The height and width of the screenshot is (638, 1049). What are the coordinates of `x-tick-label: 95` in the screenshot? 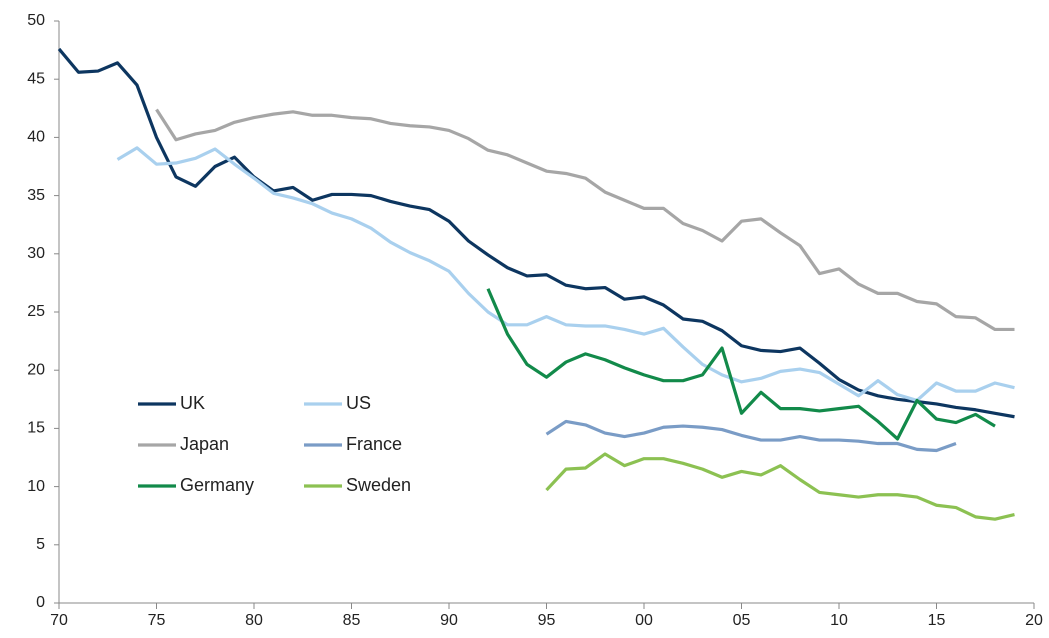 It's located at (547, 620).